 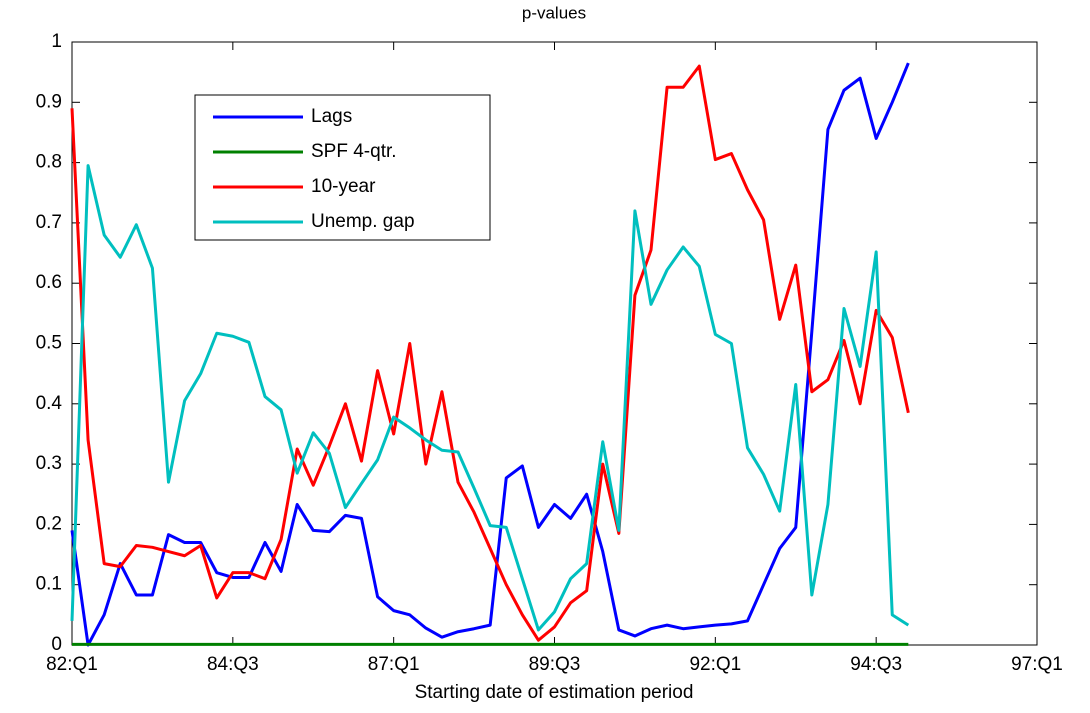 I want to click on x-tick-label: 87:Q1, so click(x=394, y=664).